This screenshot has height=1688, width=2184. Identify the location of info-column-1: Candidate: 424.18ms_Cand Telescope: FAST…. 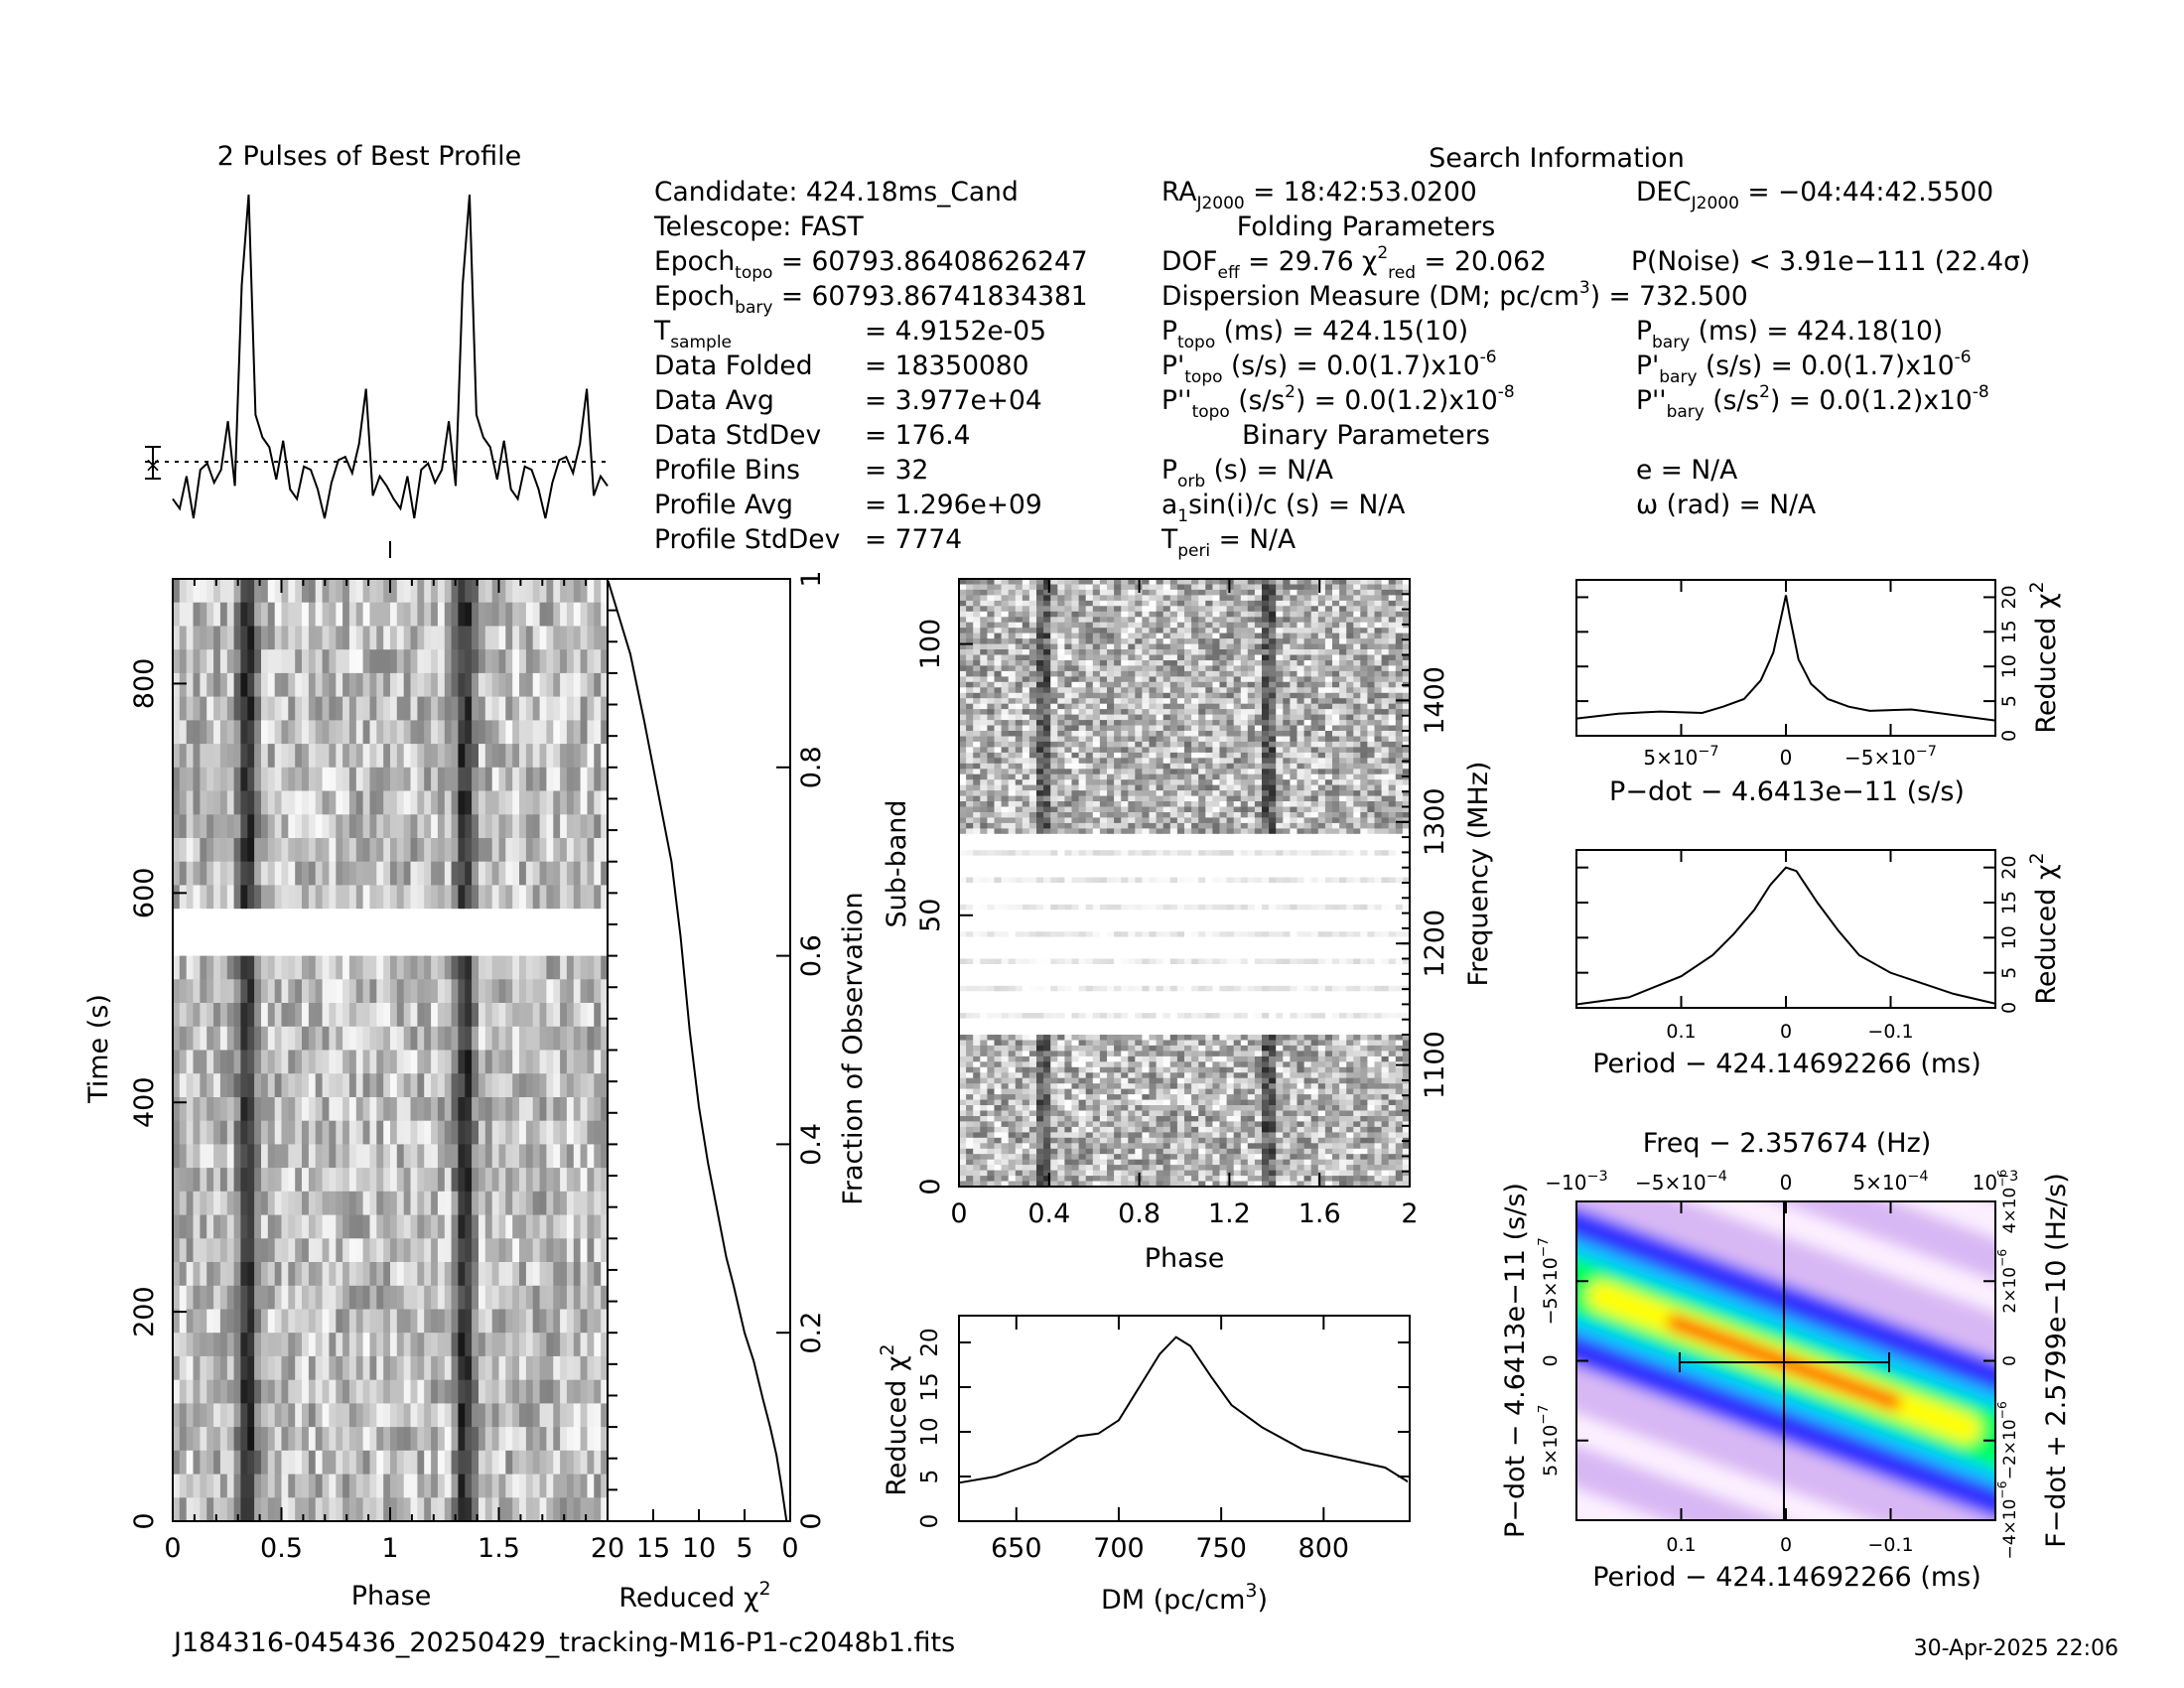
(870, 366).